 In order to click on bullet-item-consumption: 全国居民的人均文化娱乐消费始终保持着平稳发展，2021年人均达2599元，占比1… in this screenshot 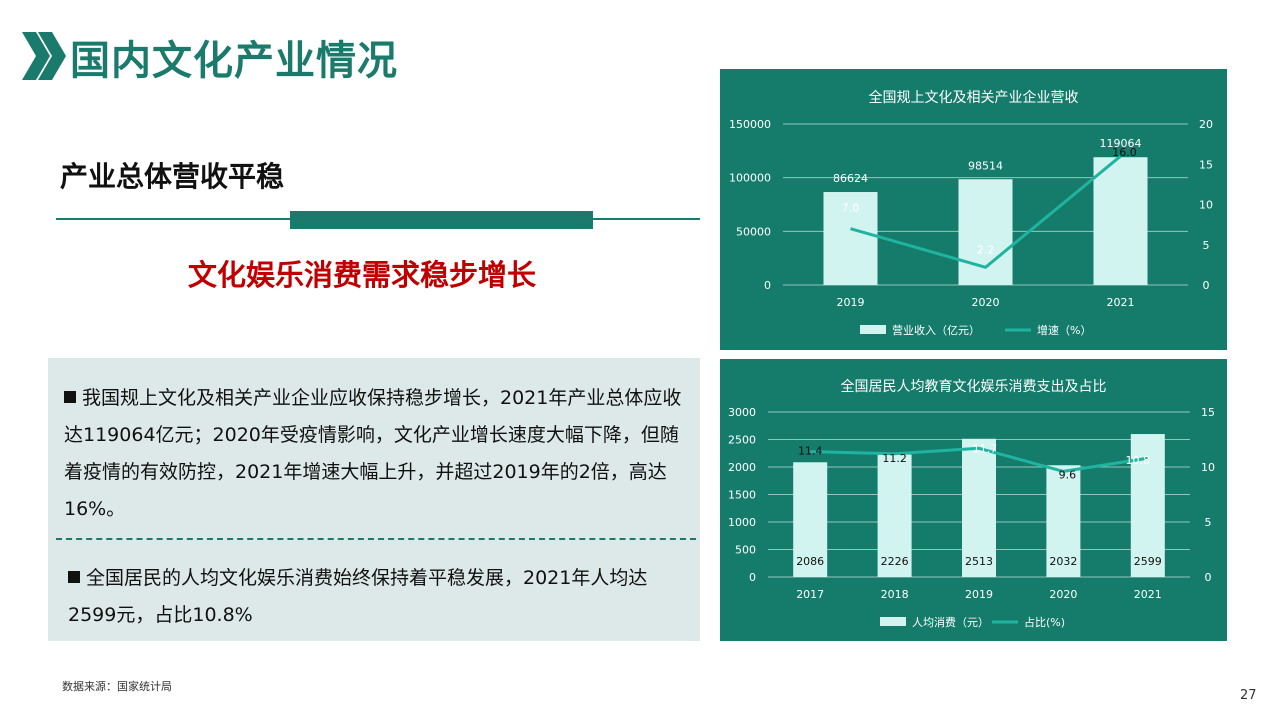, I will do `click(378, 597)`.